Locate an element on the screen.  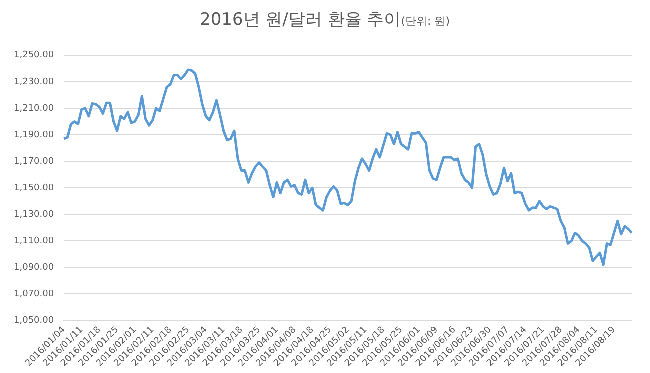
y-tick-label: 1,250.00 is located at coordinates (34, 55).